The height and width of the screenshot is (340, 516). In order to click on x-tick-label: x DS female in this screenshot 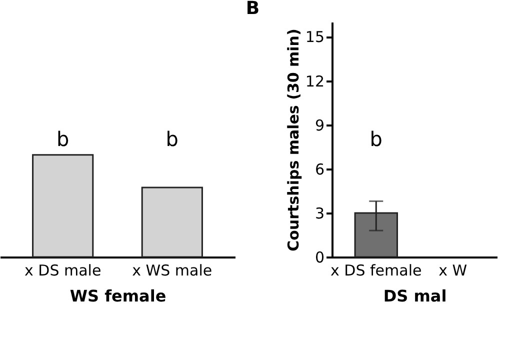, I will do `click(376, 271)`.